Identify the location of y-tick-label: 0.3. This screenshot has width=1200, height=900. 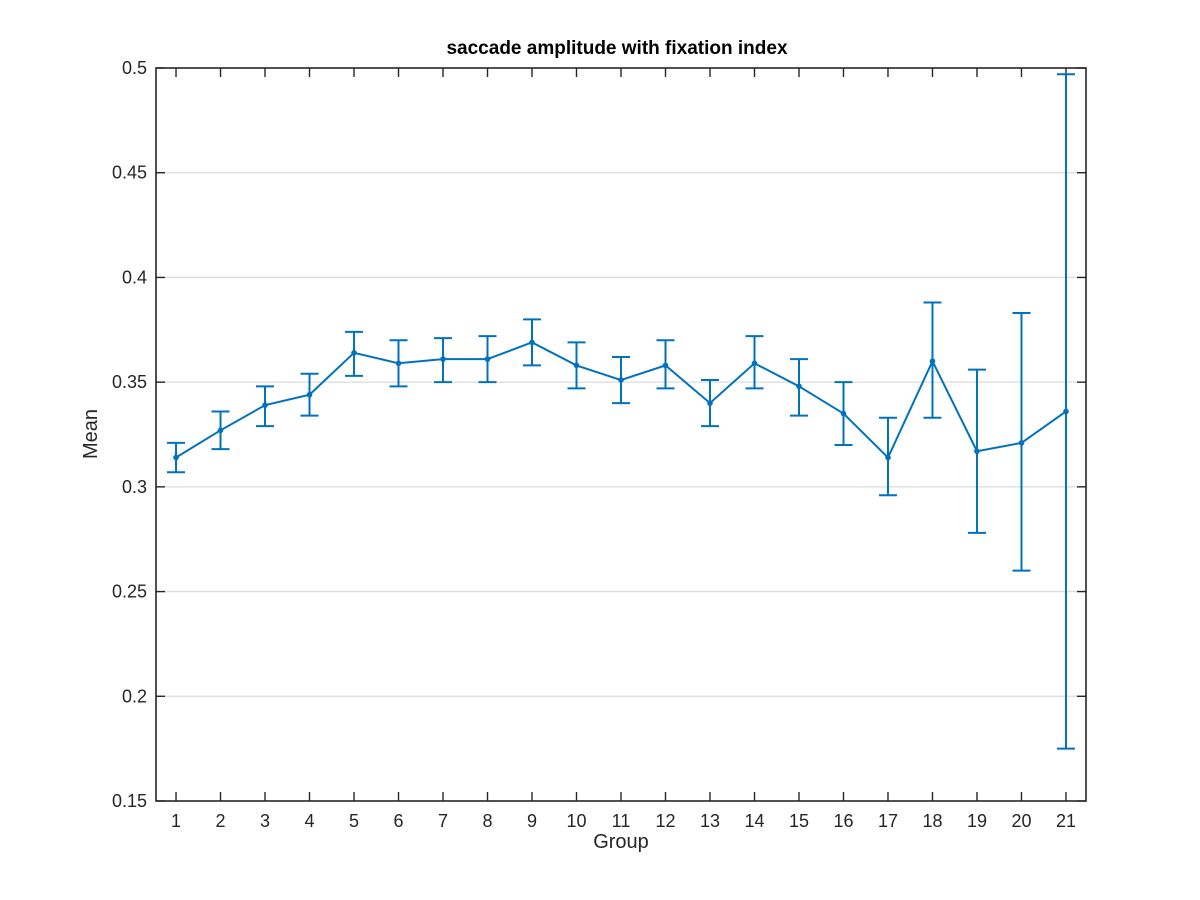
(134, 487).